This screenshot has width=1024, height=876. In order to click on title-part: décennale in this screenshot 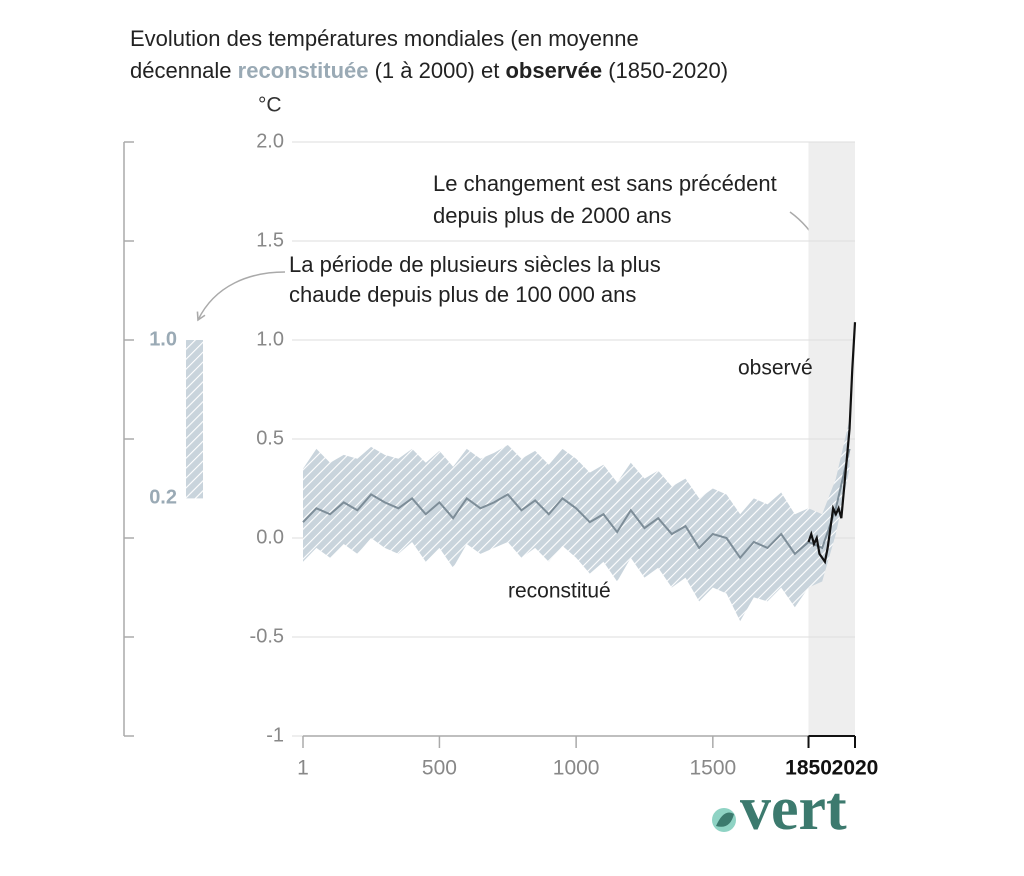, I will do `click(184, 70)`.